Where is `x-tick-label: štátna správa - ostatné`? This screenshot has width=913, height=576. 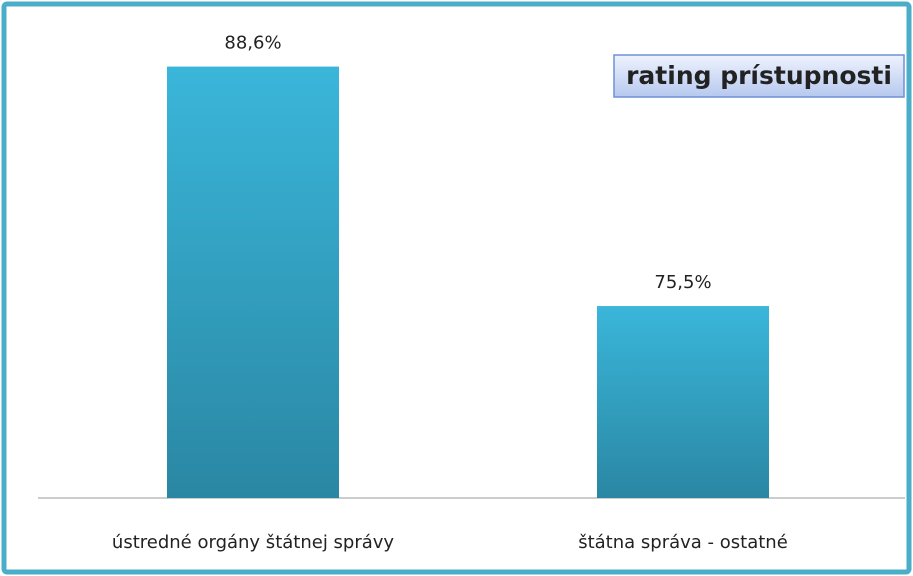
x-tick-label: štátna správa - ostatné is located at coordinates (683, 542).